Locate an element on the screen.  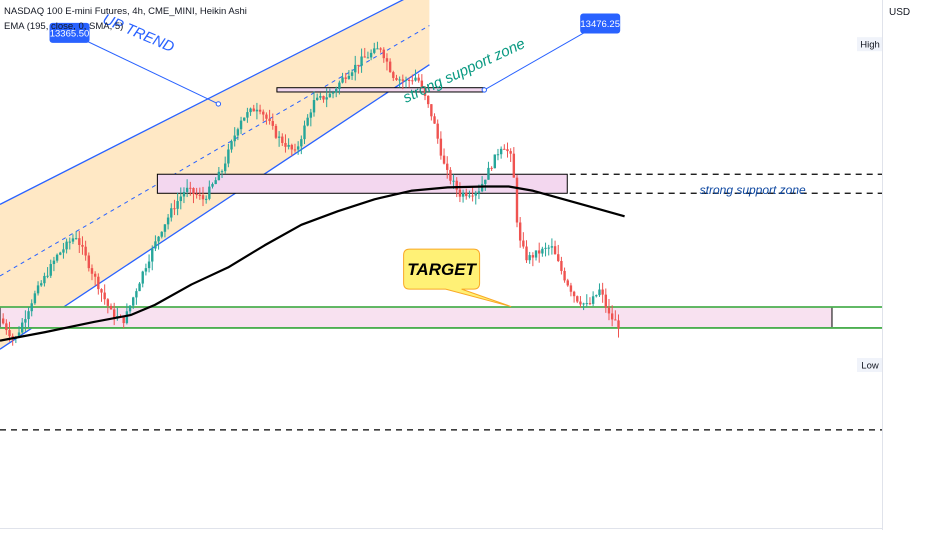
price-tag-text-9: Low is located at coordinates (870, 366).